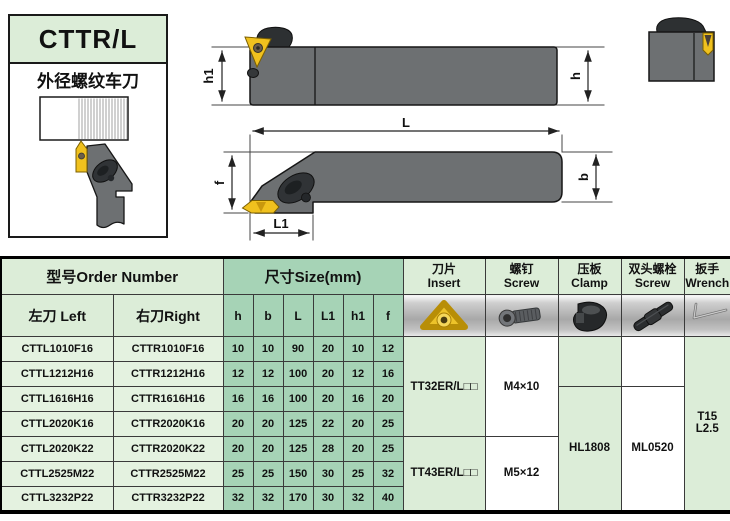 The width and height of the screenshot is (730, 521). I want to click on model-title: CTTR/L, so click(88, 40).